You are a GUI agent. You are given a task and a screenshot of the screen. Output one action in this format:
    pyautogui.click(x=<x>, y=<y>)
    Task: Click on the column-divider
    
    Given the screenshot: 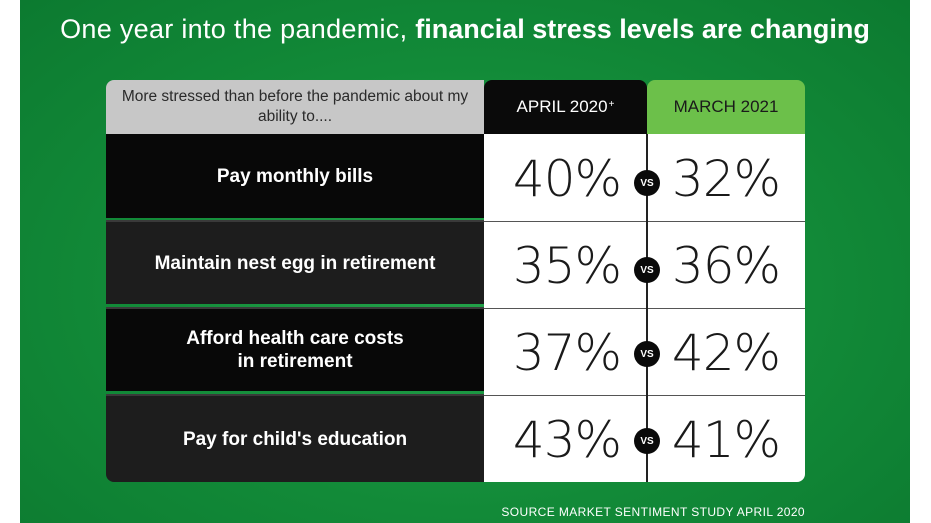 What is the action you would take?
    pyautogui.click(x=647, y=308)
    